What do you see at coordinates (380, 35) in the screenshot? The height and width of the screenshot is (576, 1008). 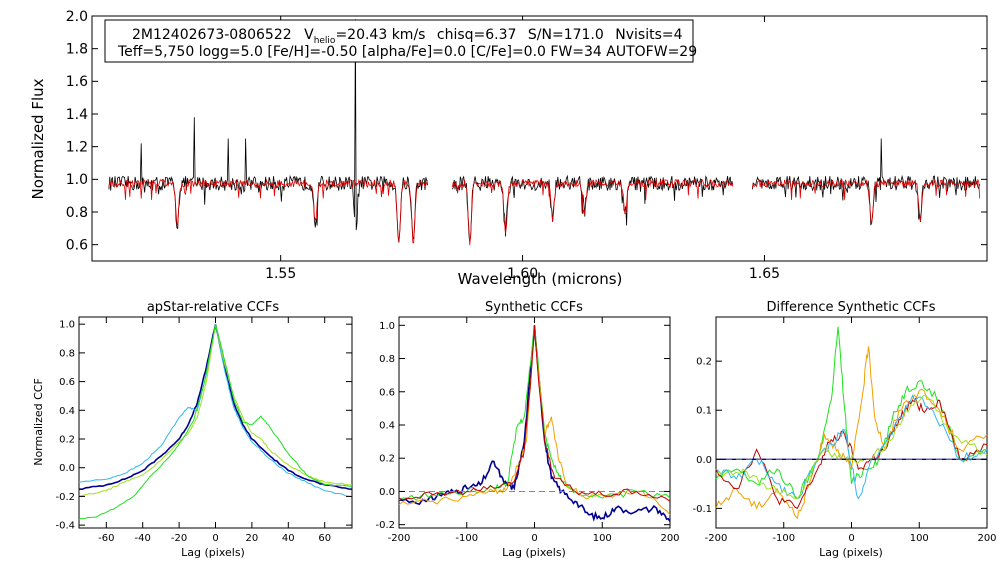 I see `velocity-value: =20.43 km/s` at bounding box center [380, 35].